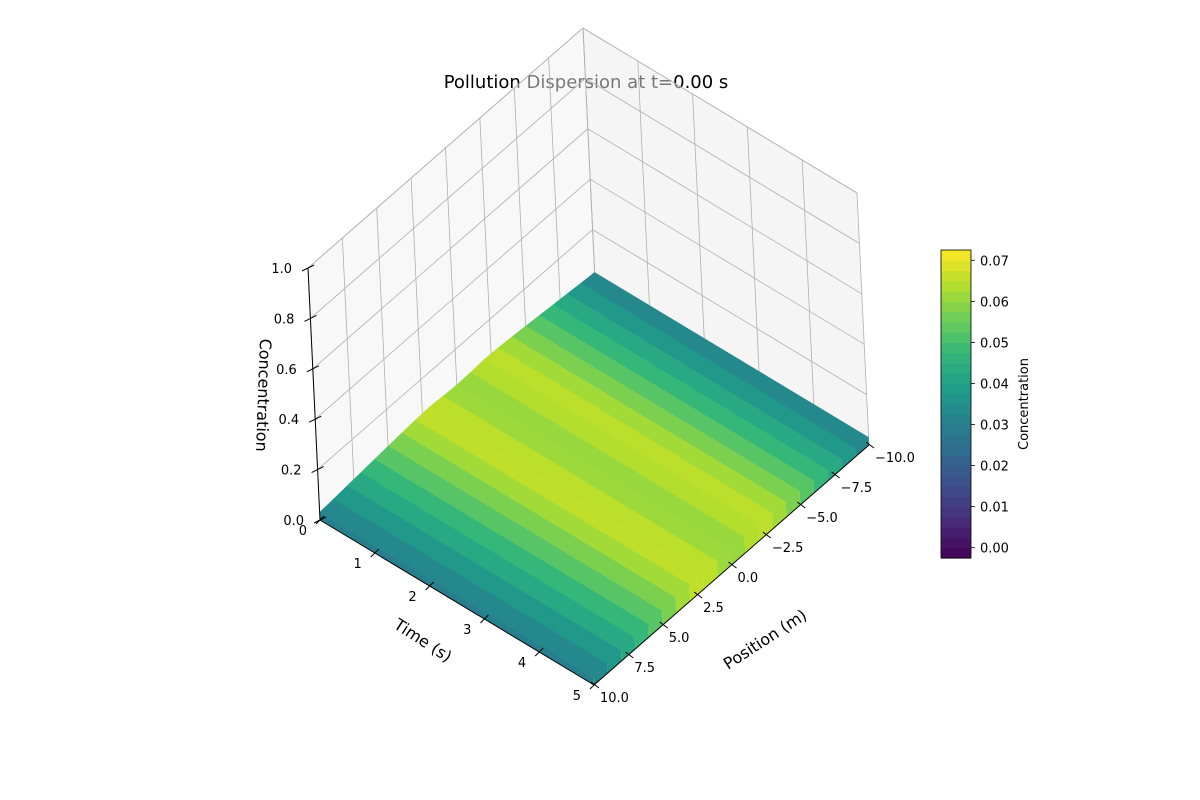 The image size is (1200, 800). I want to click on surface-front-edge, so click(456, 598).